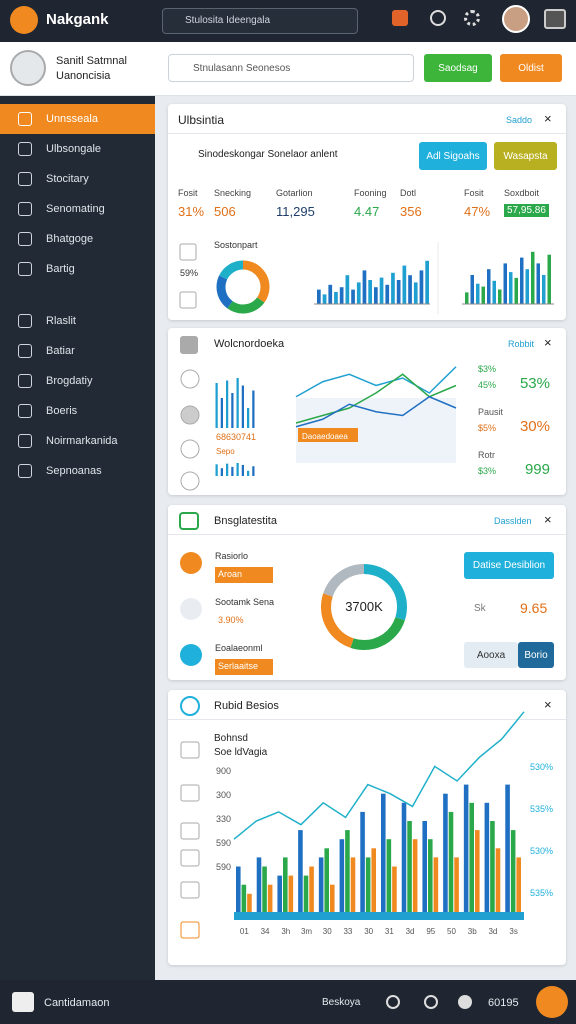  Describe the element at coordinates (491, 655) in the screenshot. I see `button: Aooxa` at that location.